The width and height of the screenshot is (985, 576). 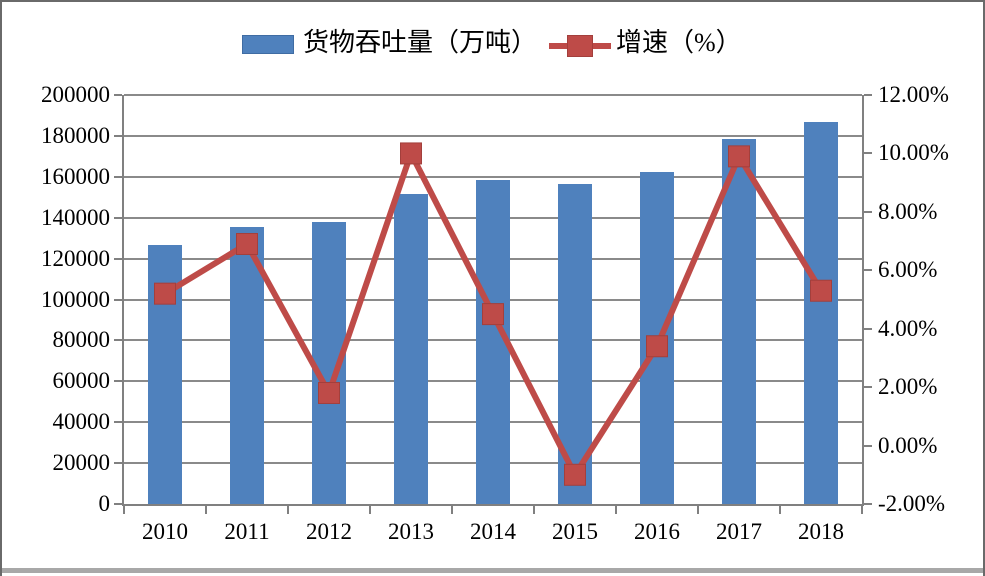 I want to click on right-axis-tick-label: 10.00%, so click(x=913, y=153).